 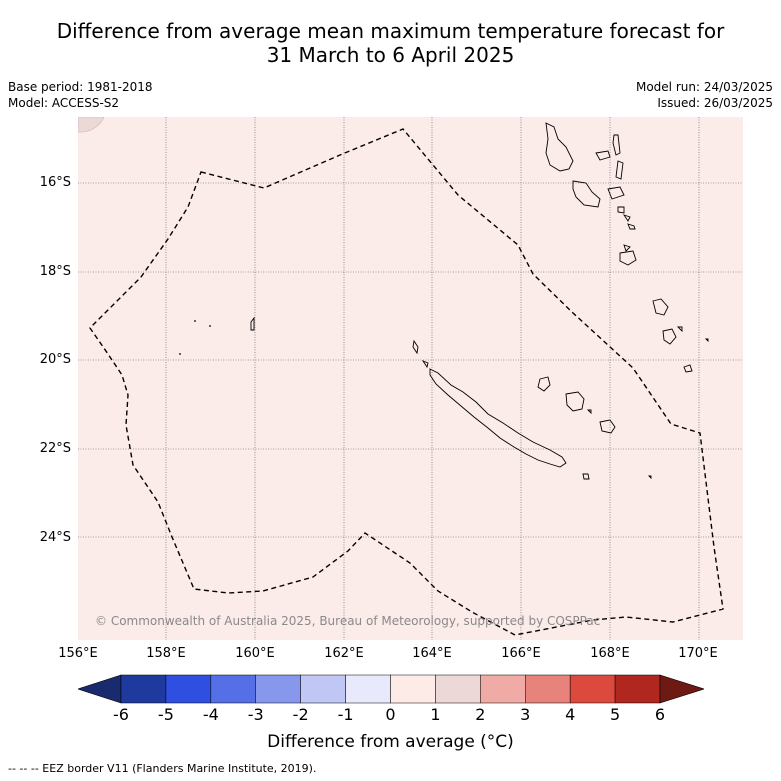 I want to click on islet-tiga, so click(x=589, y=412).